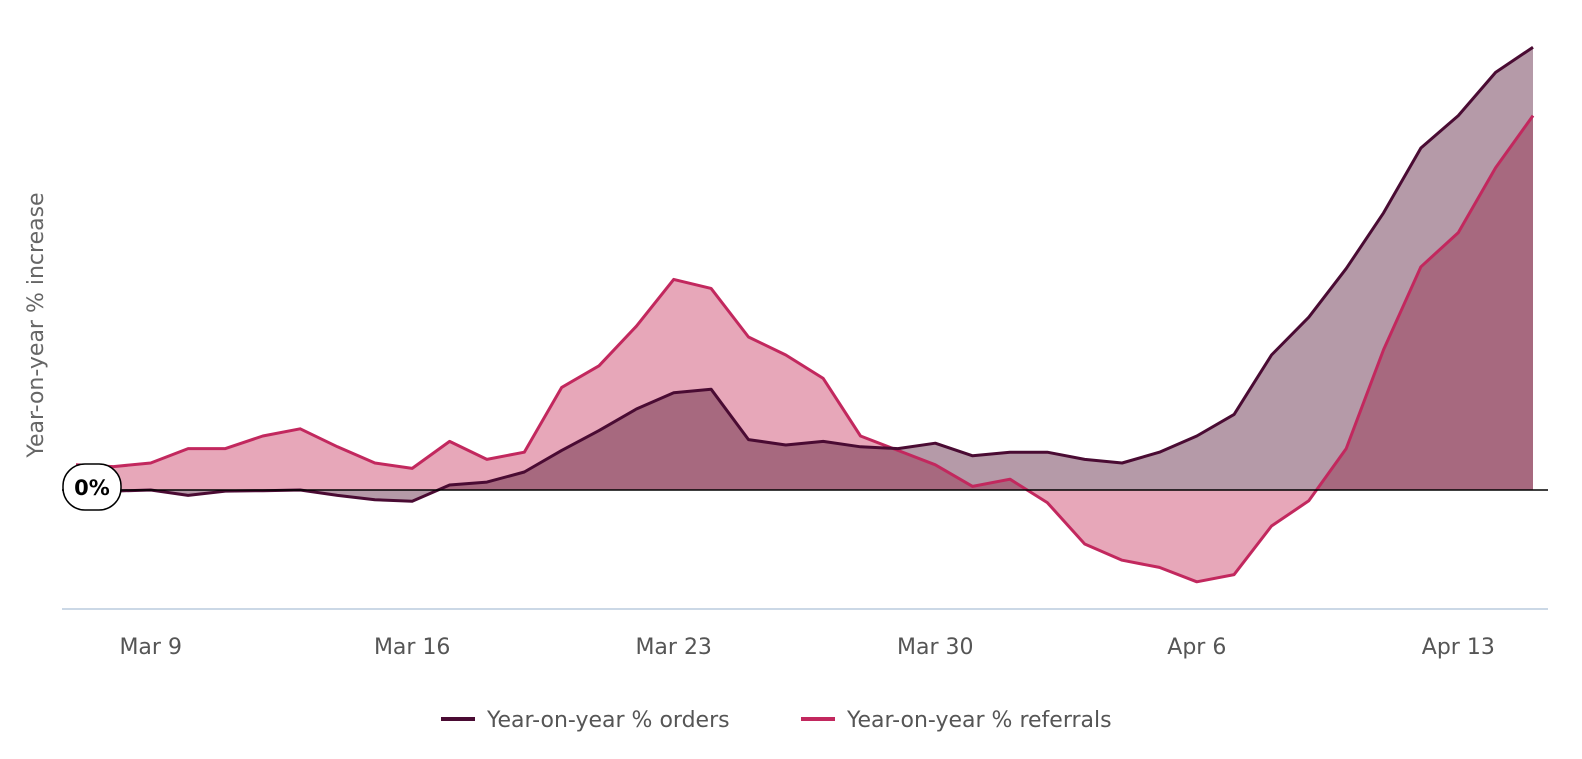 Image resolution: width=1582 pixels, height=759 pixels. Describe the element at coordinates (979, 720) in the screenshot. I see `legend-label: Year-on-year % referrals` at that location.